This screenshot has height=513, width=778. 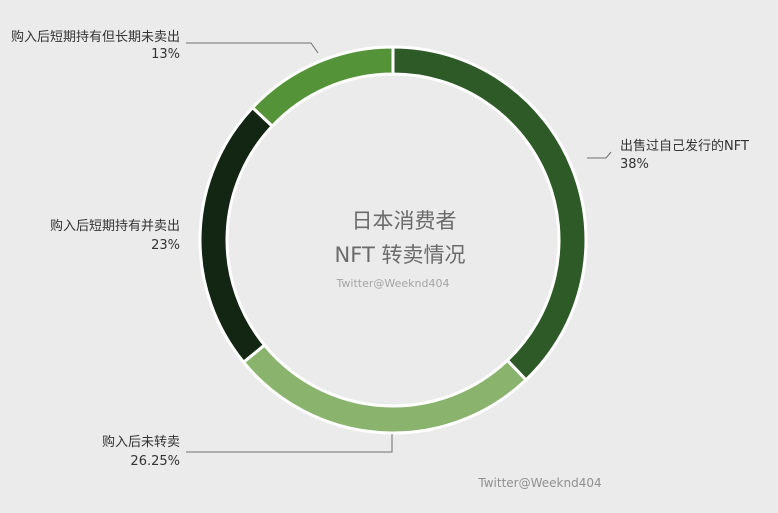 What do you see at coordinates (165, 54) in the screenshot?
I see `slice-value-4: 13%` at bounding box center [165, 54].